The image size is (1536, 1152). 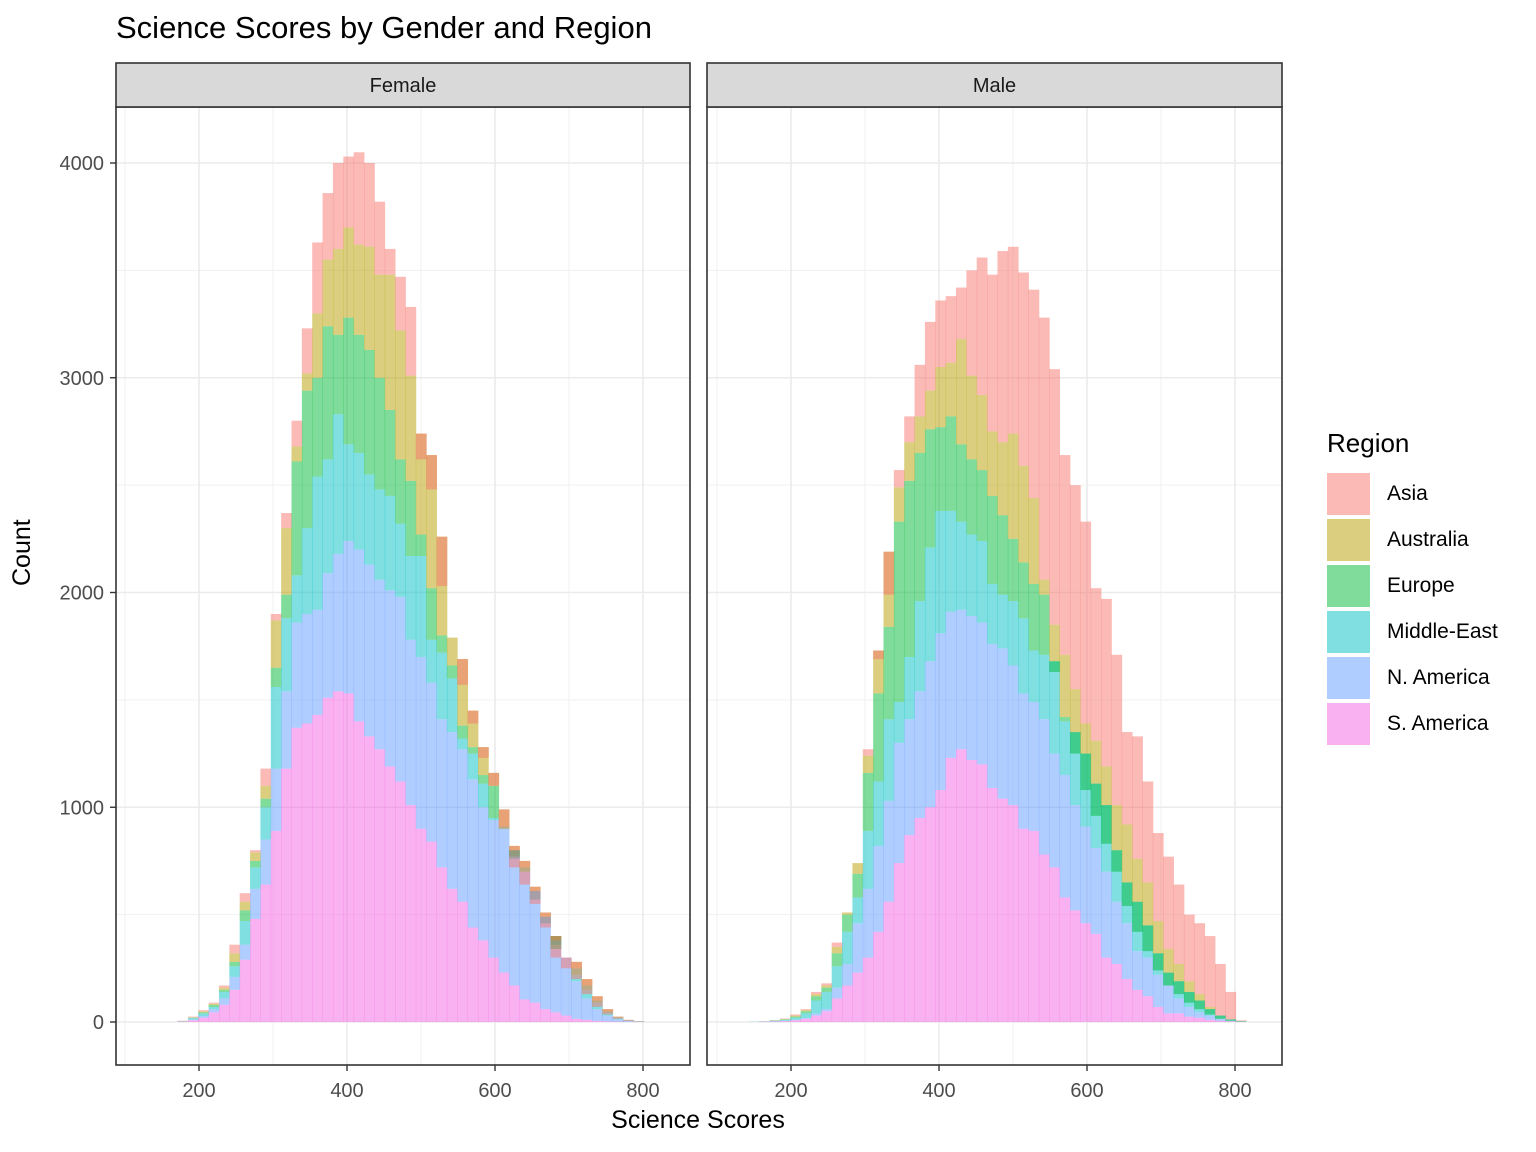 What do you see at coordinates (1428, 539) in the screenshot?
I see `legend-label: Australia` at bounding box center [1428, 539].